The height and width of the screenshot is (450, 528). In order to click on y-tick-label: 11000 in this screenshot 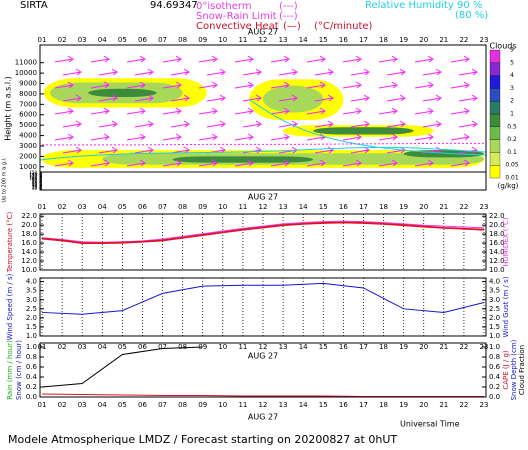, I will do `click(26, 63)`.